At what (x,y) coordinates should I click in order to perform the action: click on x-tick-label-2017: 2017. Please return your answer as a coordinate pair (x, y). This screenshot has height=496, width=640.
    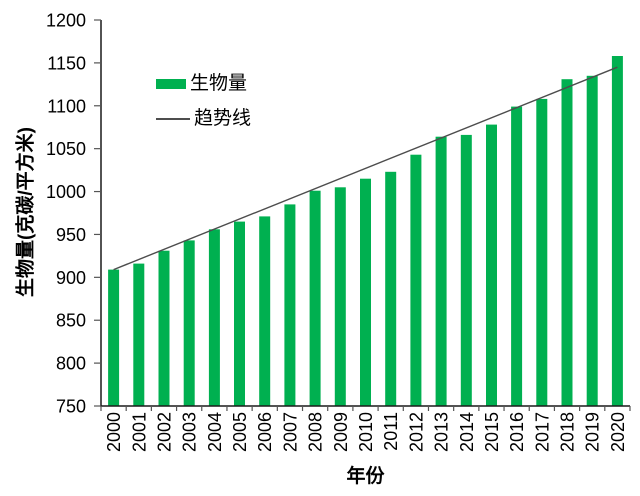
    Looking at the image, I should click on (542, 432).